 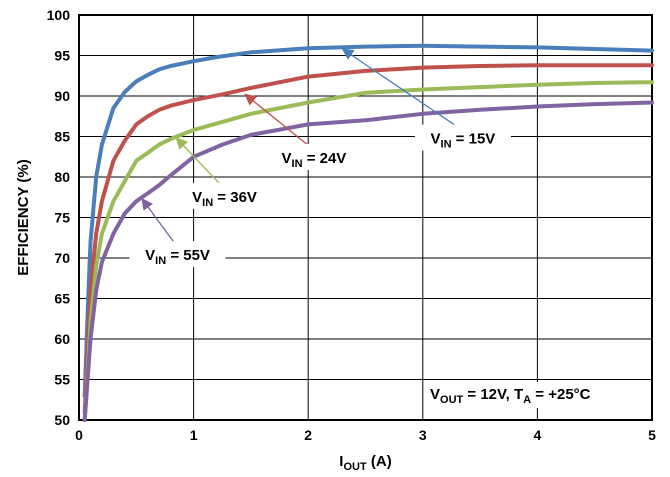 What do you see at coordinates (314, 160) in the screenshot?
I see `series-label-1: VIN = 24V` at bounding box center [314, 160].